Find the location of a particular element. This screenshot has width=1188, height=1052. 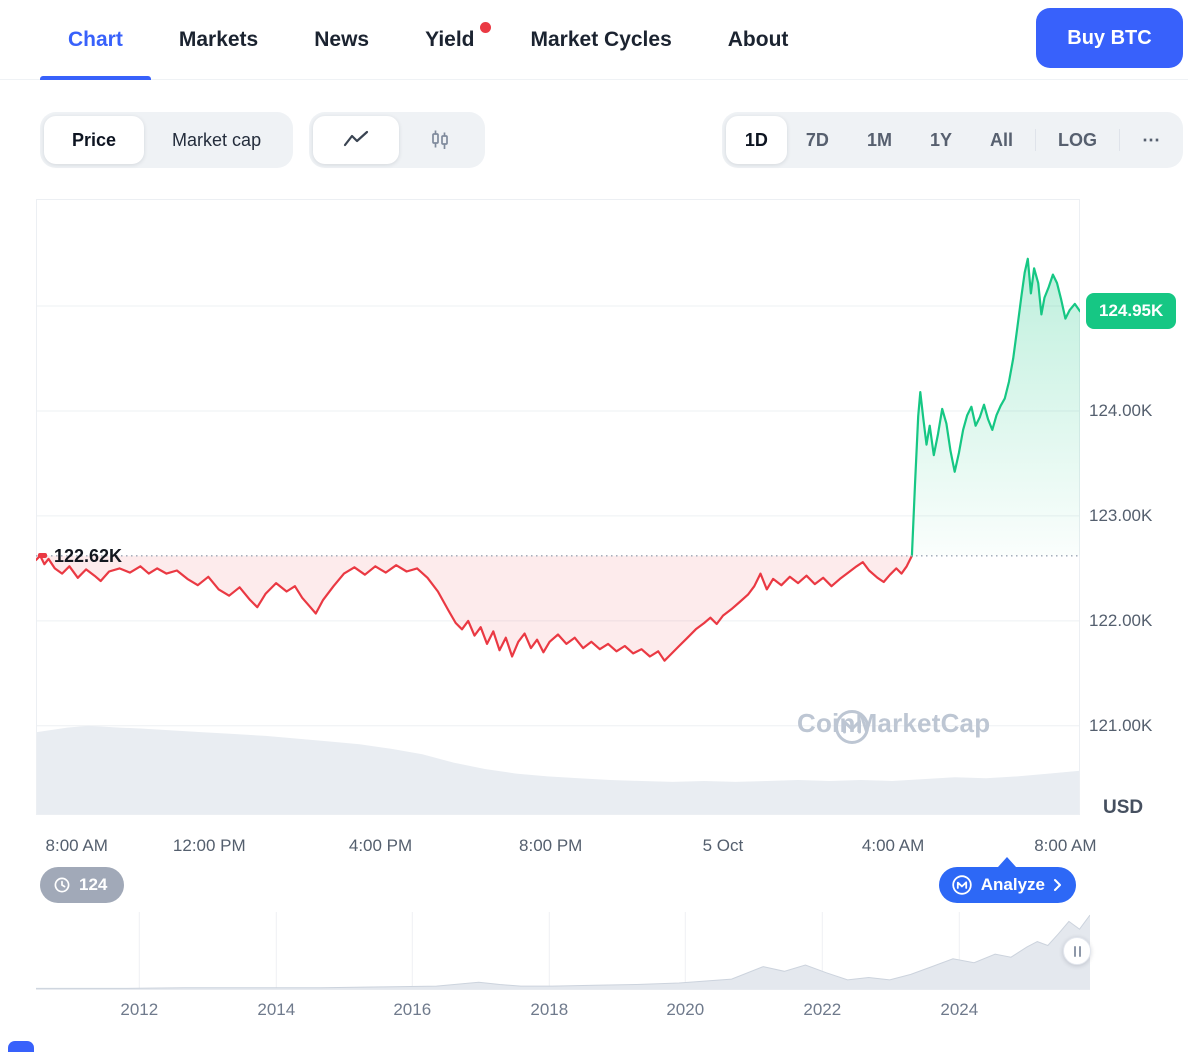

candlestick-icon is located at coordinates (440, 139).